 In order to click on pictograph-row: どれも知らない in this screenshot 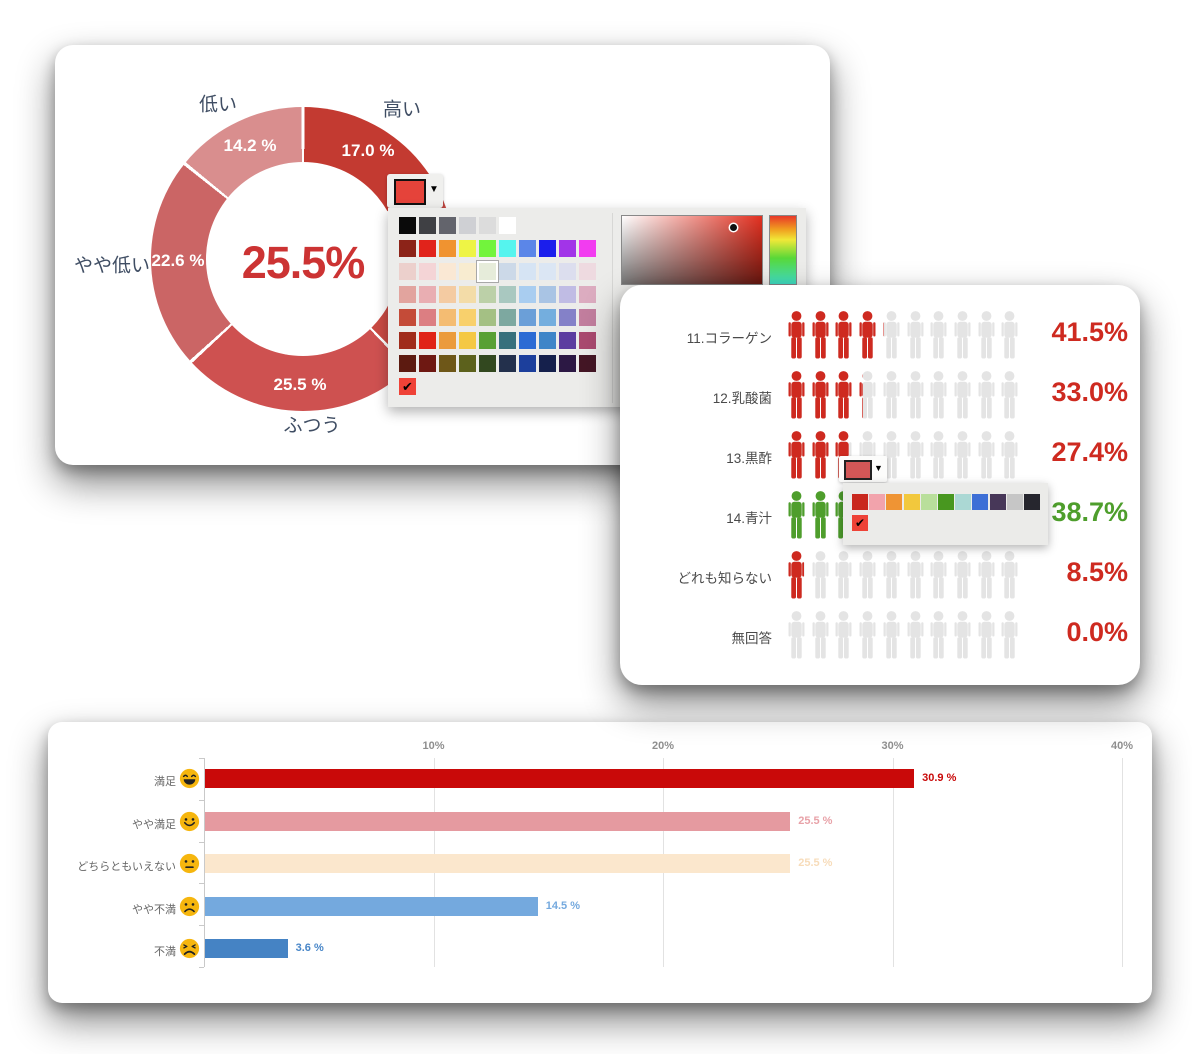, I will do `click(880, 581)`.